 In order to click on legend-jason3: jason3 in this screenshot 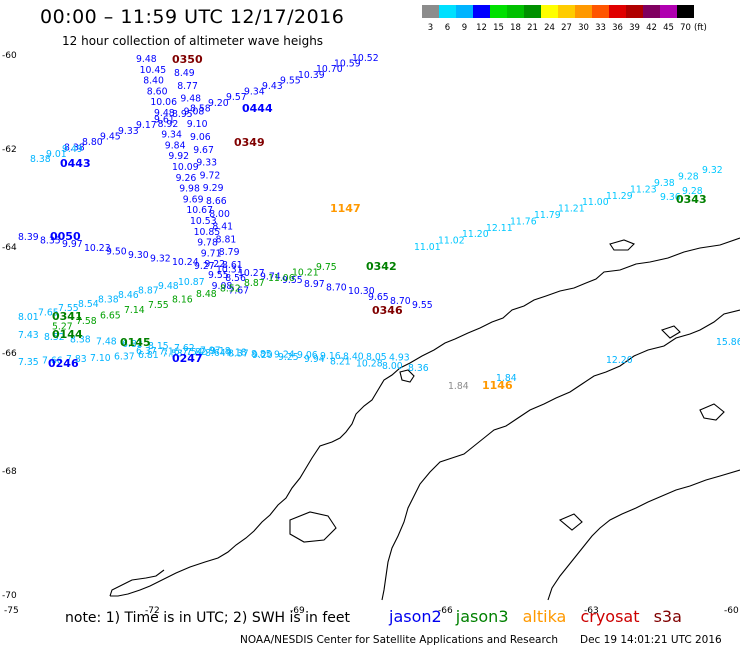, I will do `click(482, 616)`.